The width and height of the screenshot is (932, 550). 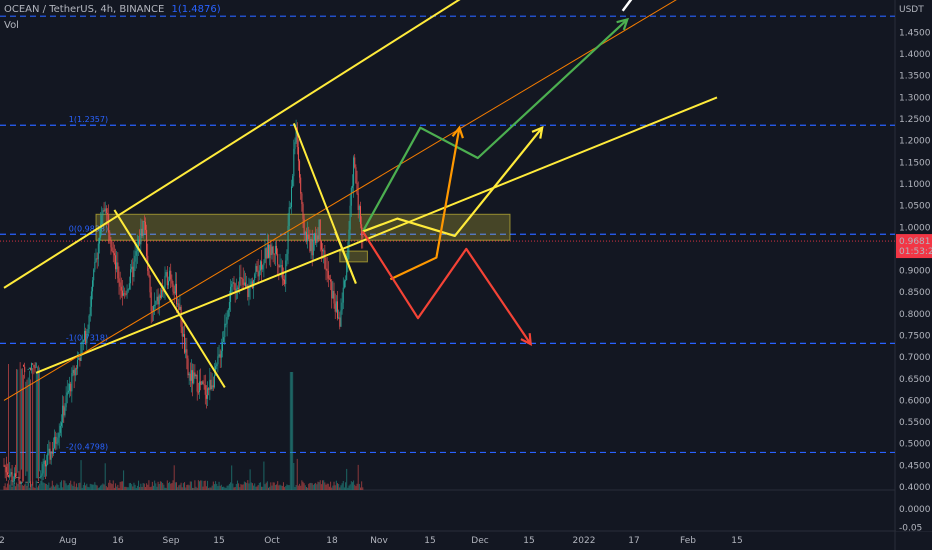 What do you see at coordinates (584, 541) in the screenshot?
I see `time-tick-label: 2022` at bounding box center [584, 541].